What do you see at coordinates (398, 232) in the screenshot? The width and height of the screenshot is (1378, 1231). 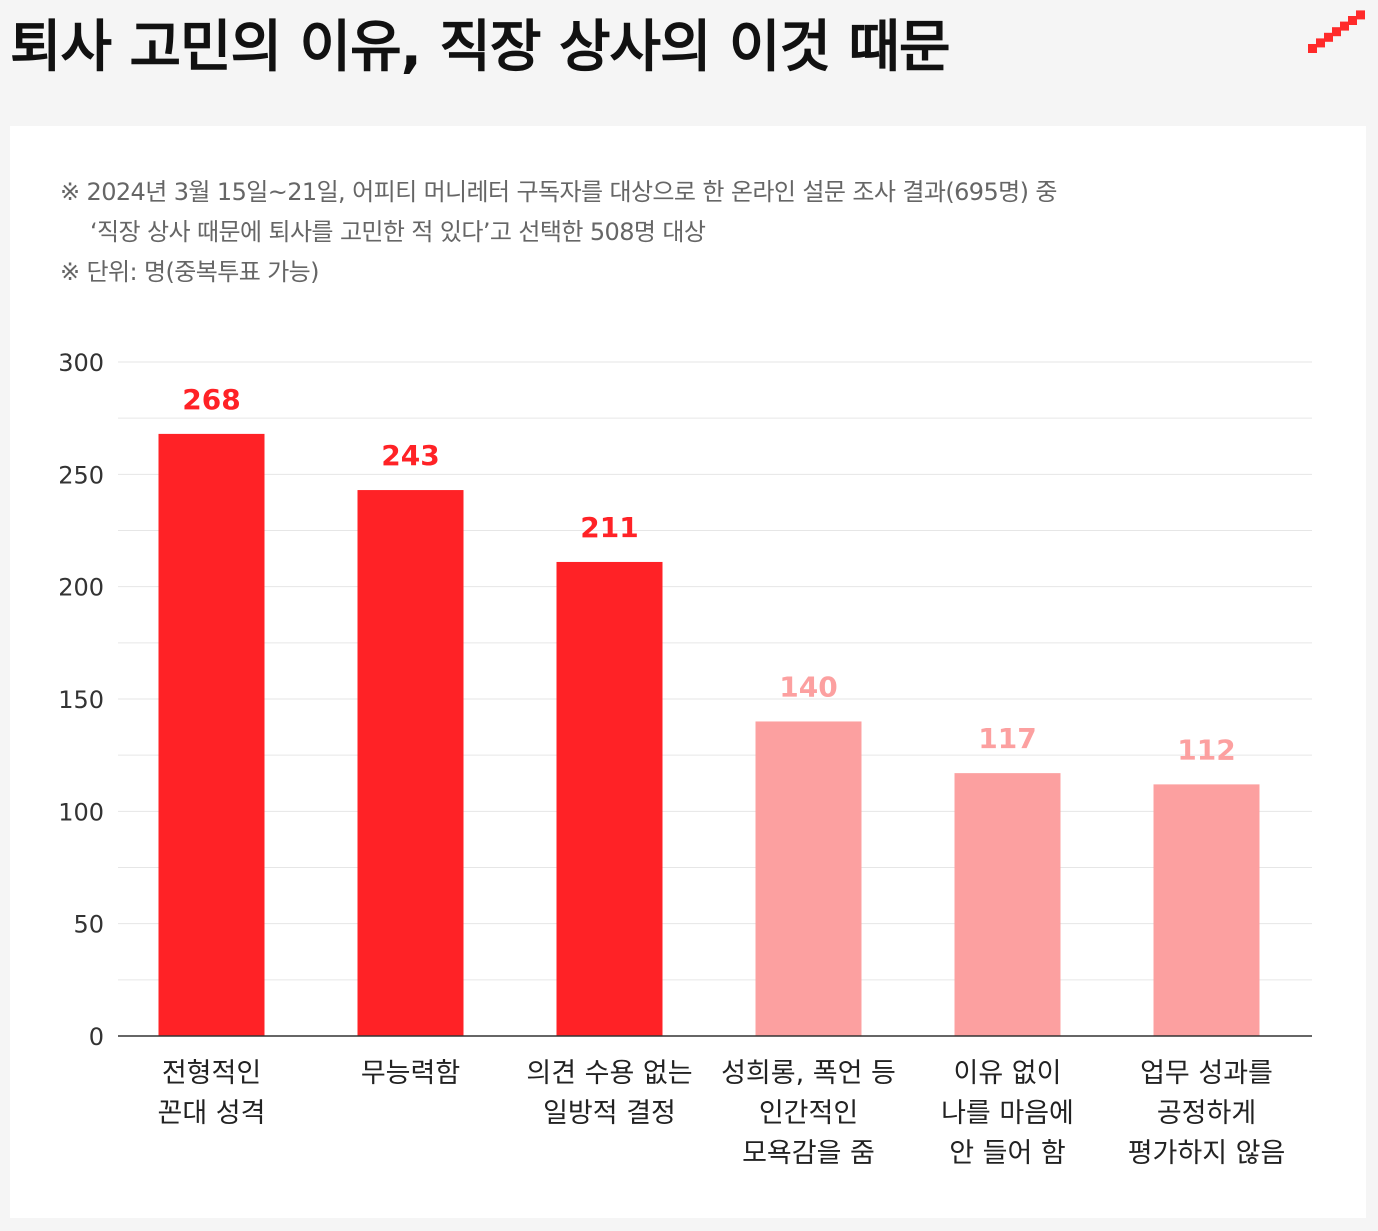 I see `survey-note-target: ‘직장 상사 때문에 퇴사를 고민한 적 있다’고 선택한 508명 대상` at bounding box center [398, 232].